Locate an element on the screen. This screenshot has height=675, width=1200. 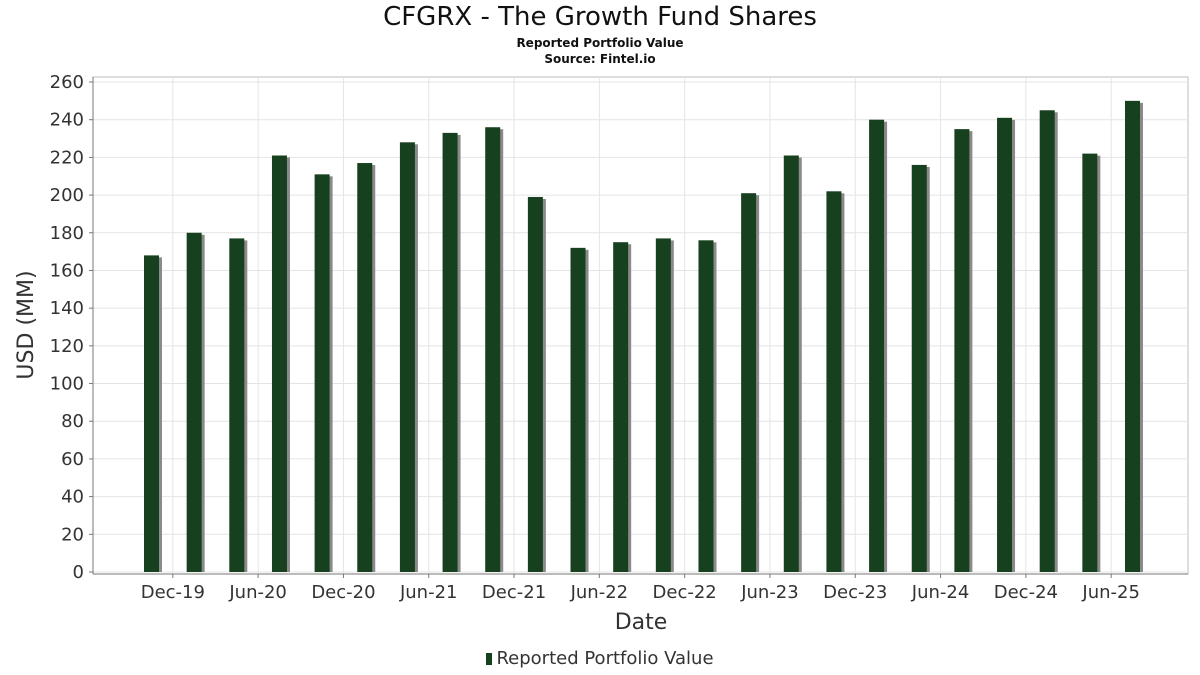
chart-subtitle: Reported Portfolio Value is located at coordinates (600, 43).